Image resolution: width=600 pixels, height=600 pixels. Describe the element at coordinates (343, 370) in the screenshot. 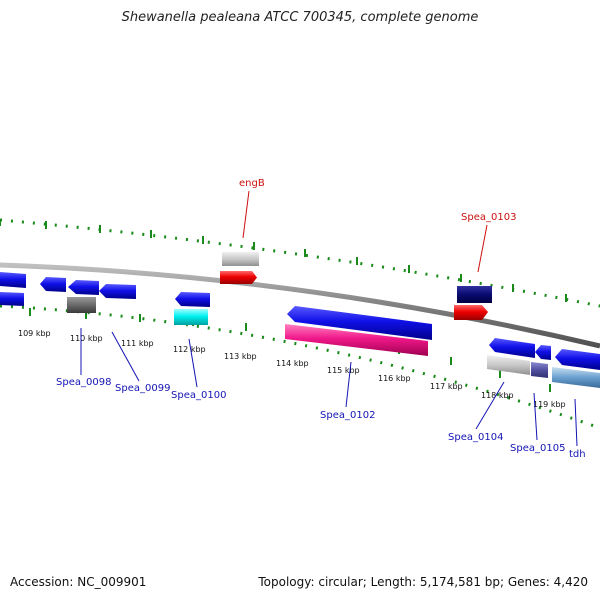

I see `scale-label-115: 115 kbp` at that location.